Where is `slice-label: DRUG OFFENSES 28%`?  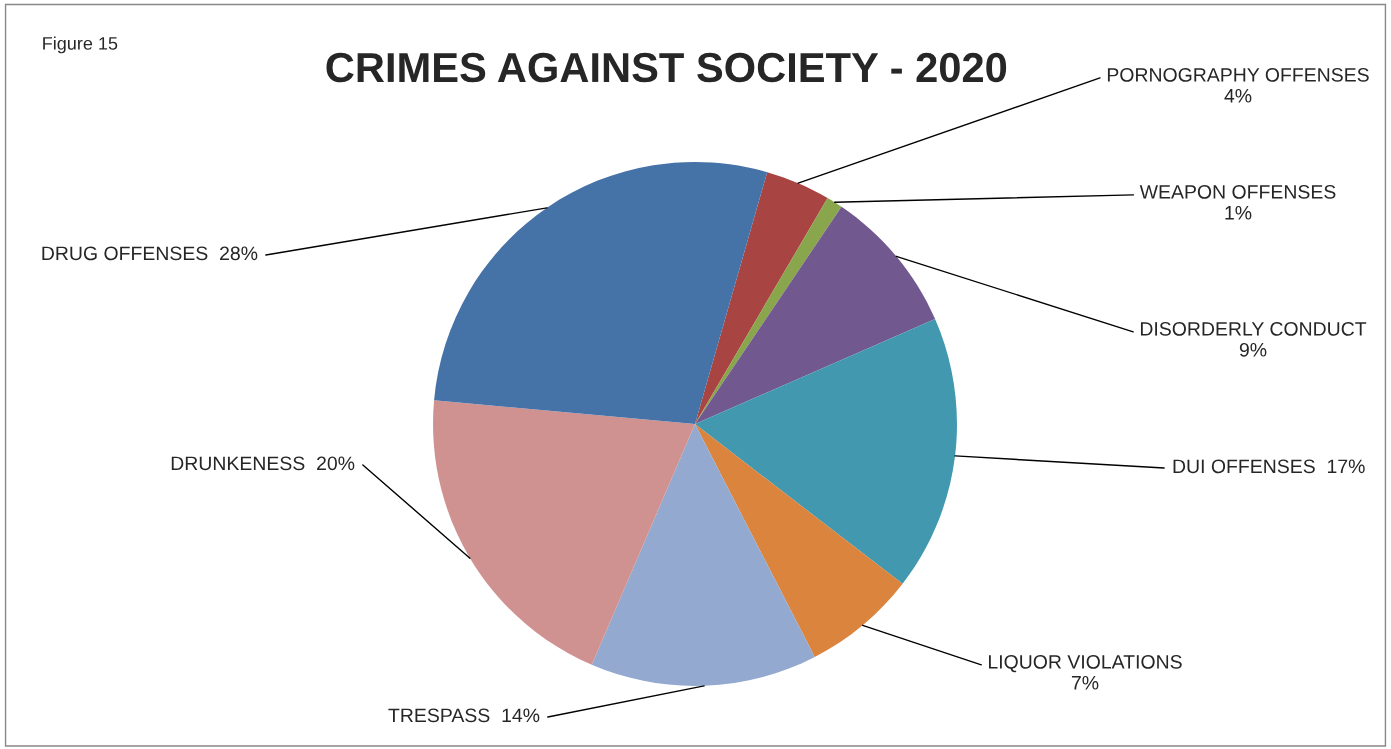
slice-label: DRUG OFFENSES 28% is located at coordinates (150, 253).